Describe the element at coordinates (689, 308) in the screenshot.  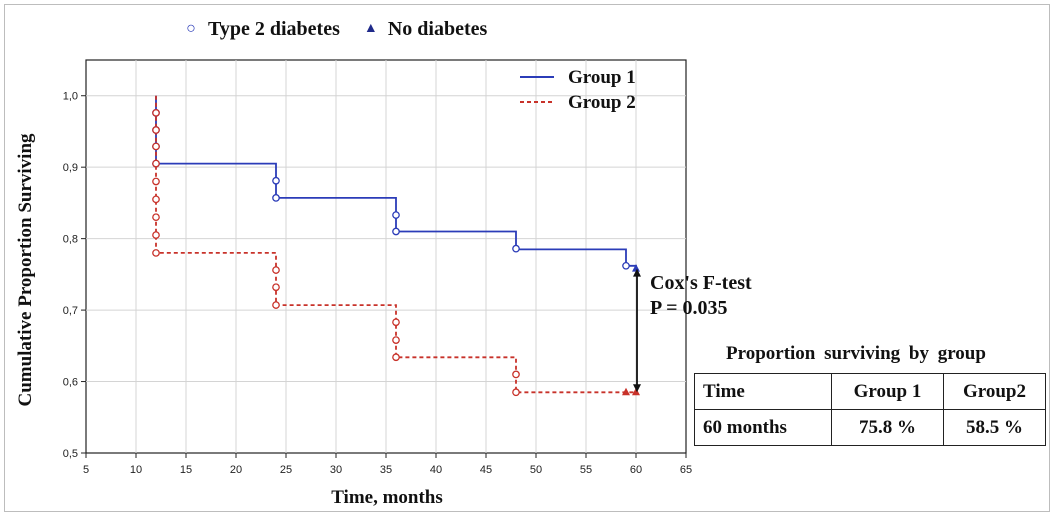
I see `p-value: P = 0.035` at that location.